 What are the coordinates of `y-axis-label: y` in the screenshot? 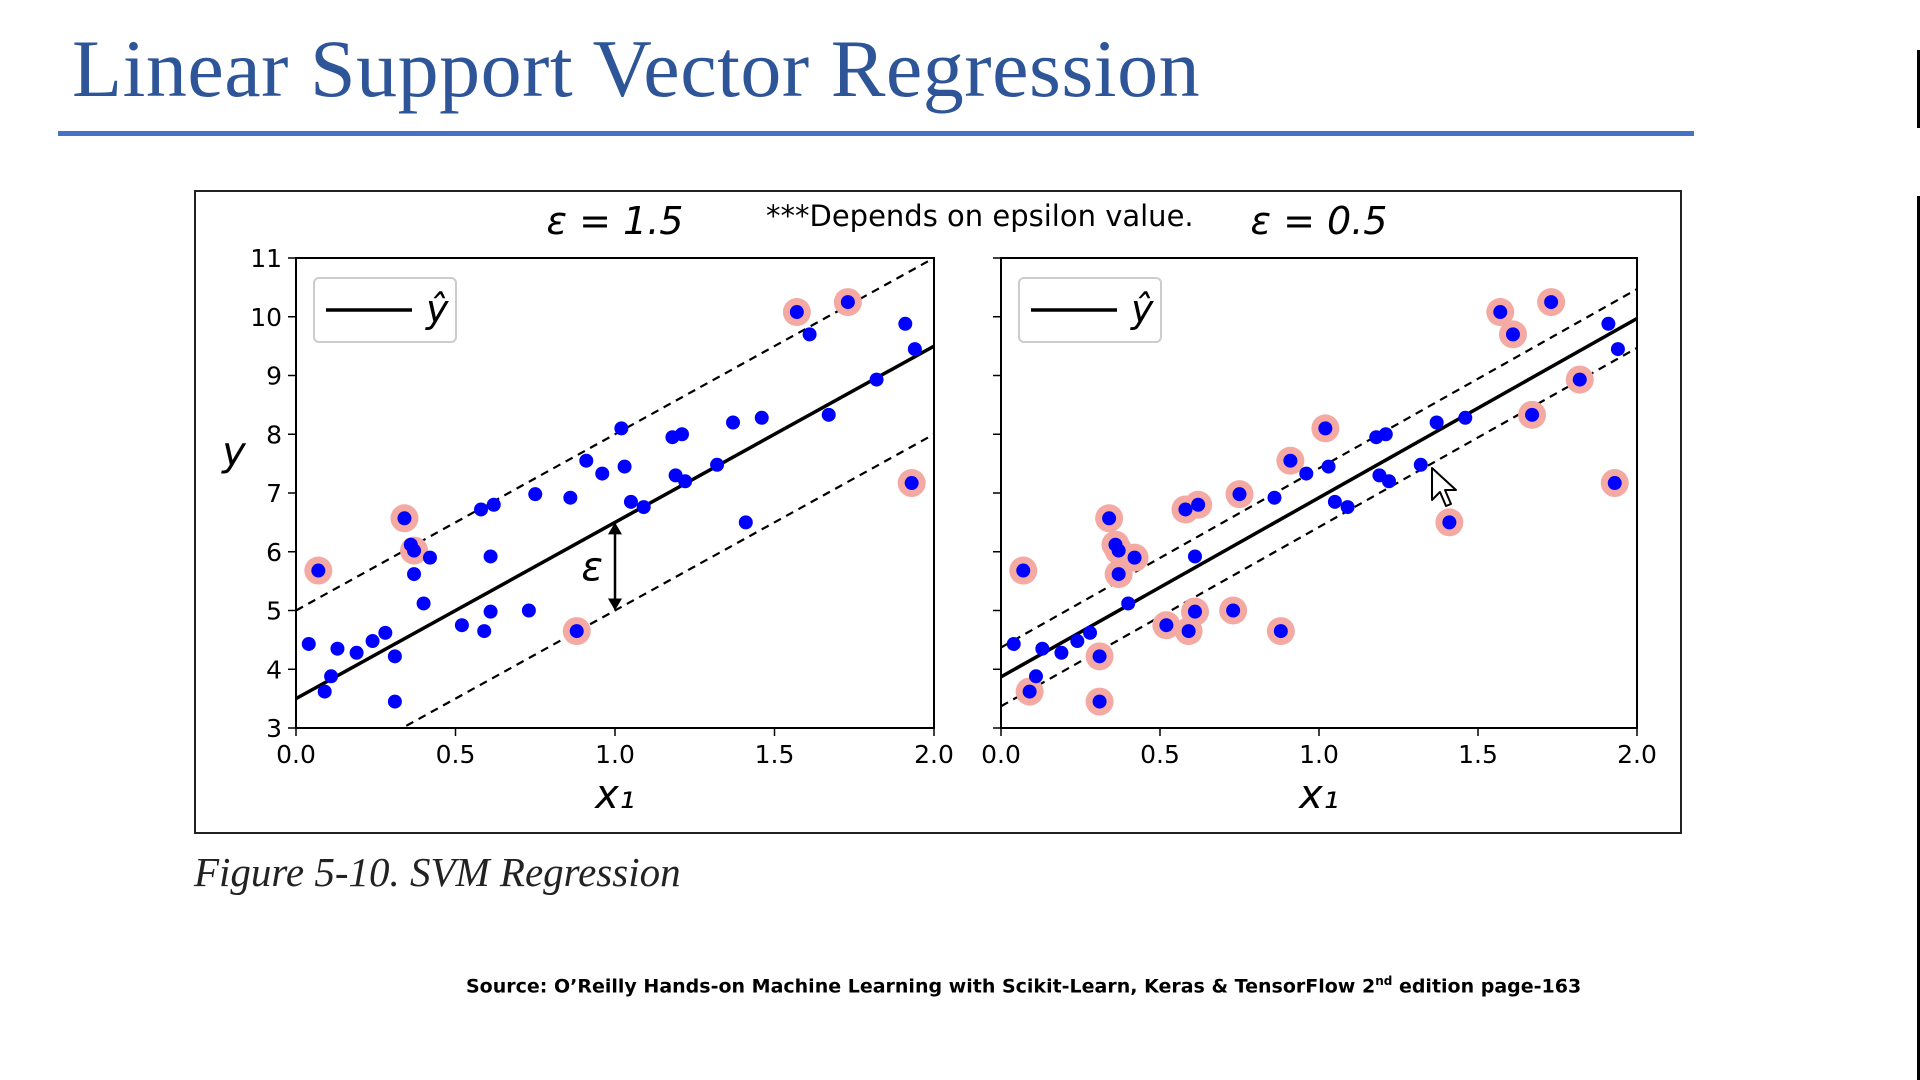 It's located at (234, 452).